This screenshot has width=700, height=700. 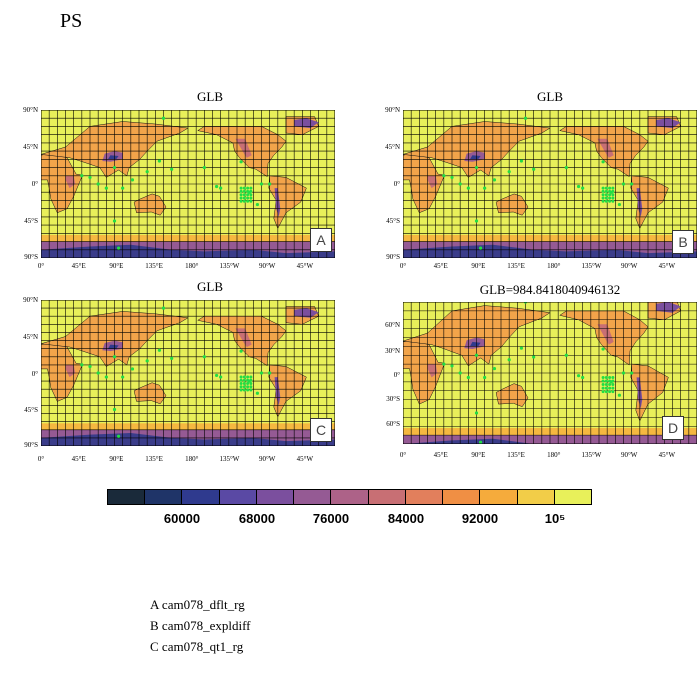 What do you see at coordinates (277, 202) in the screenshot?
I see `andes` at bounding box center [277, 202].